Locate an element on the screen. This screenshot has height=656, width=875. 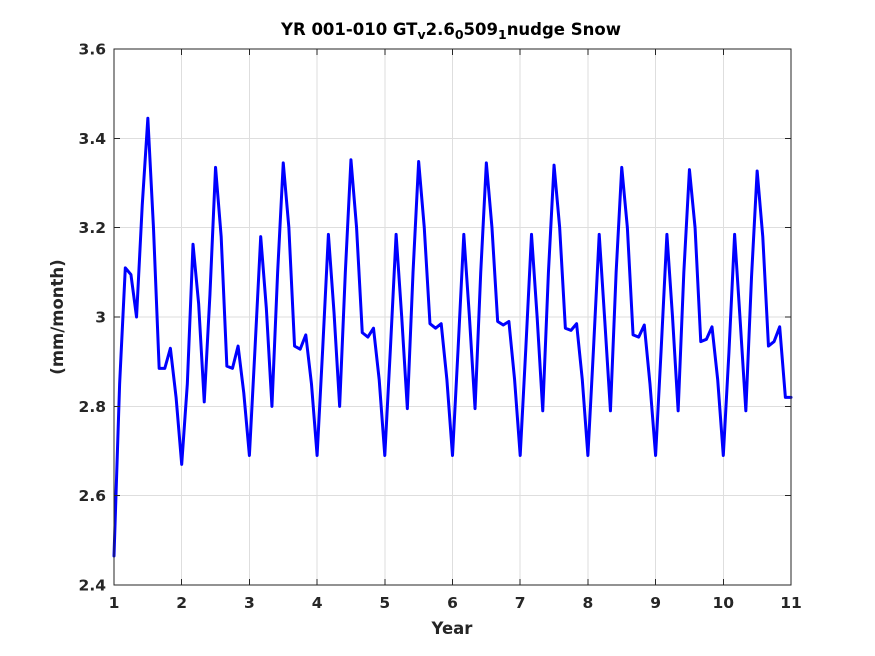
title-subscript: 0 is located at coordinates (459, 34).